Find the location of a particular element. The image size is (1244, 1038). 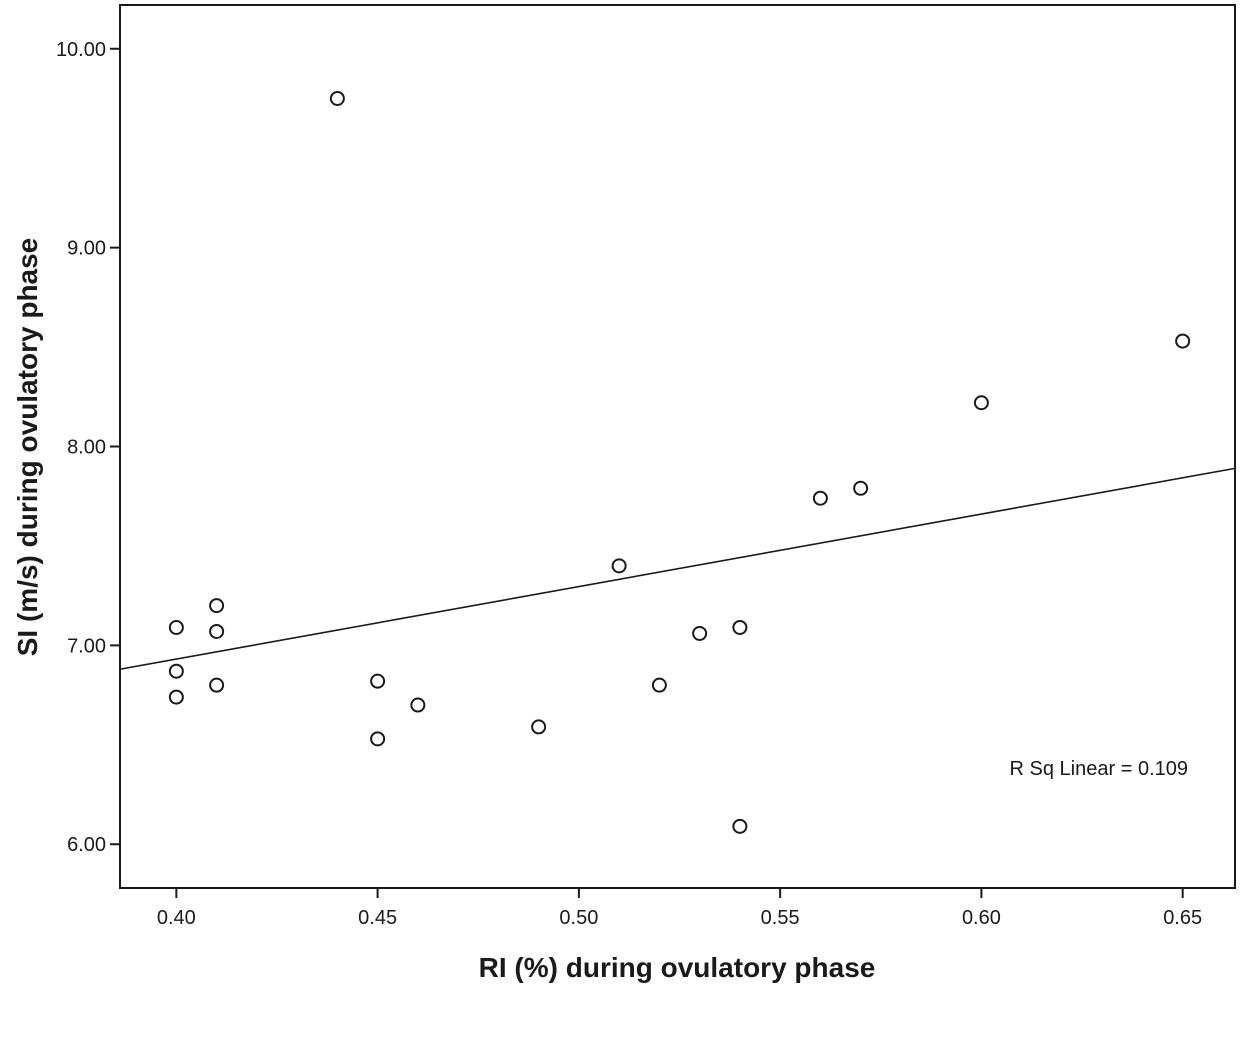

x-tick-label: 0.65 is located at coordinates (1182, 918).